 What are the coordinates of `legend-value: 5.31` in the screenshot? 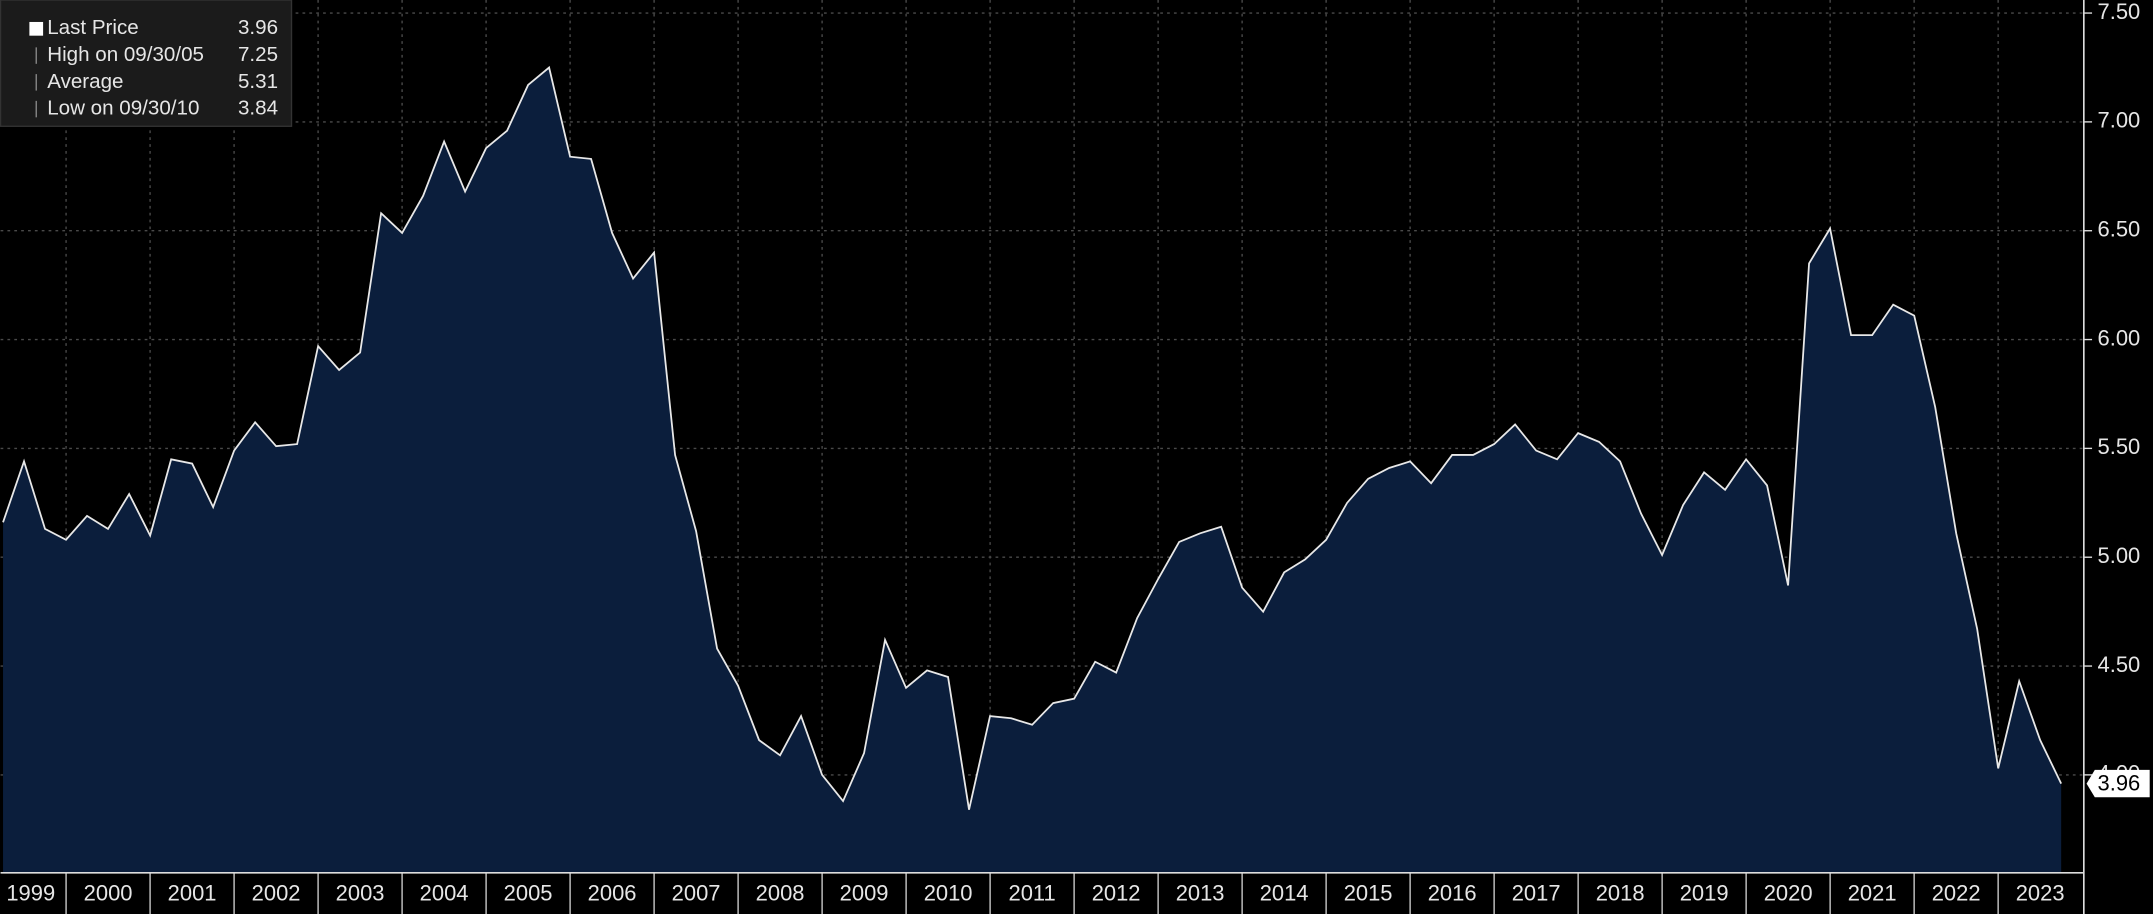 It's located at (258, 81).